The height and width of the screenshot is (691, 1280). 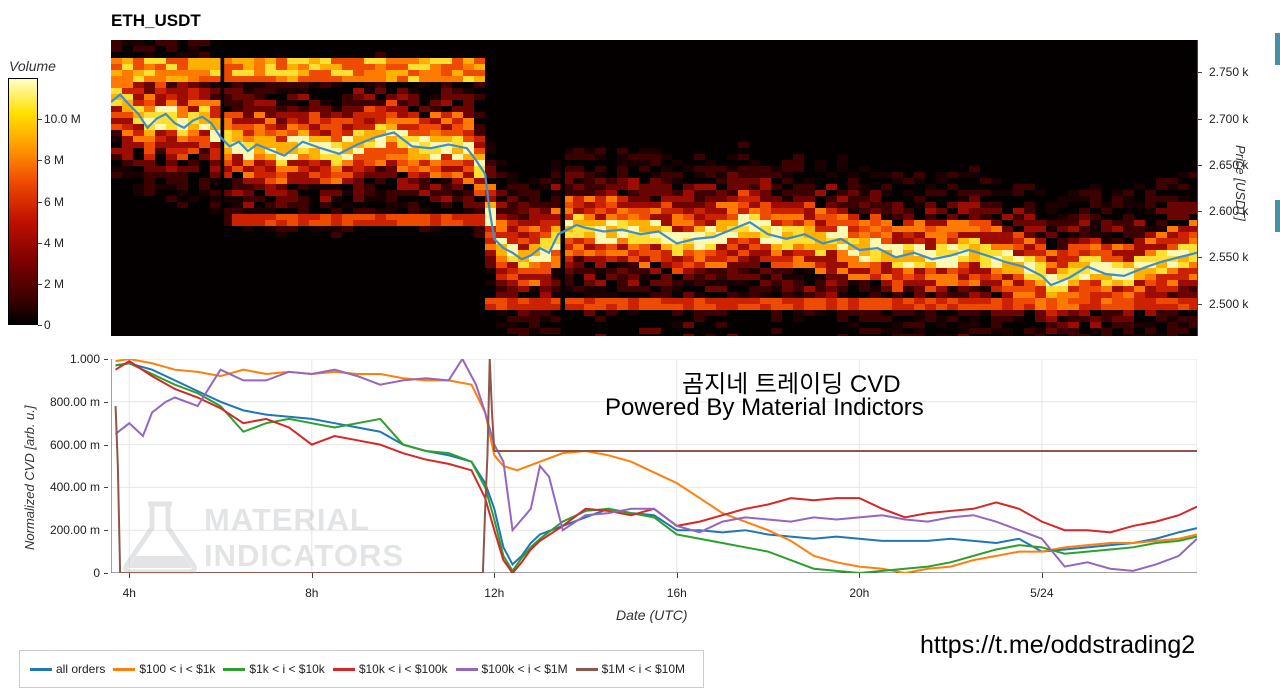 I want to click on cvd-y-tick-label: 1.000, so click(x=84, y=359).